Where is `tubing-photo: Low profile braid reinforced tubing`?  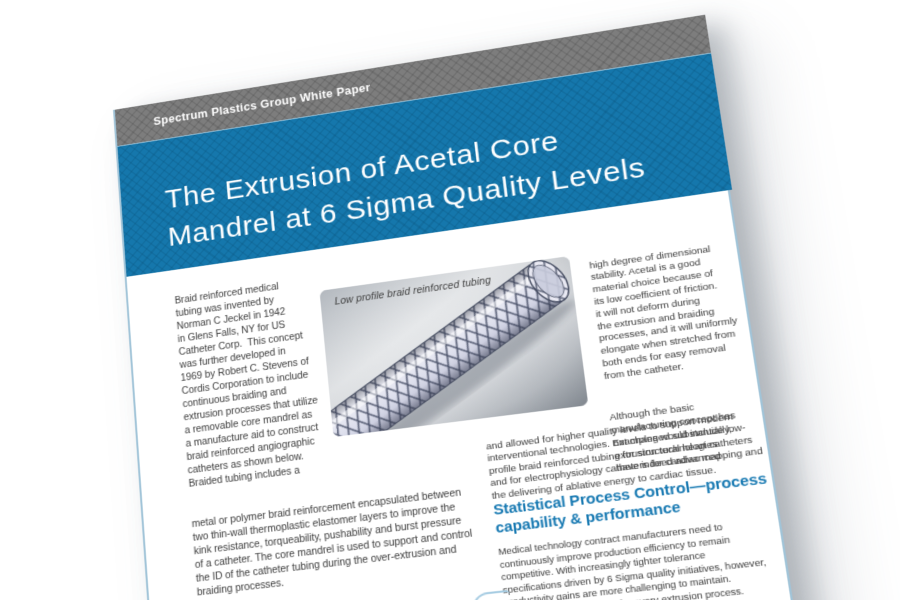 tubing-photo: Low profile braid reinforced tubing is located at coordinates (454, 346).